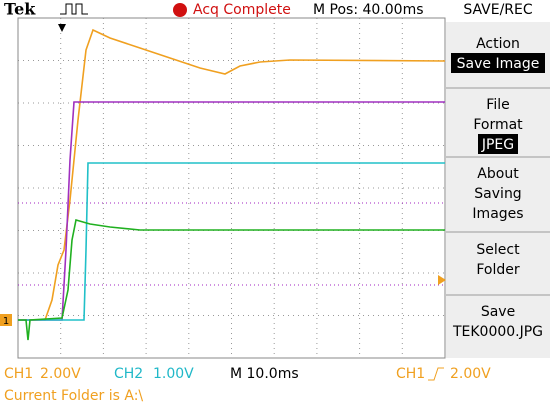 The width and height of the screenshot is (550, 416). What do you see at coordinates (498, 312) in the screenshot?
I see `menu-label: Save` at bounding box center [498, 312].